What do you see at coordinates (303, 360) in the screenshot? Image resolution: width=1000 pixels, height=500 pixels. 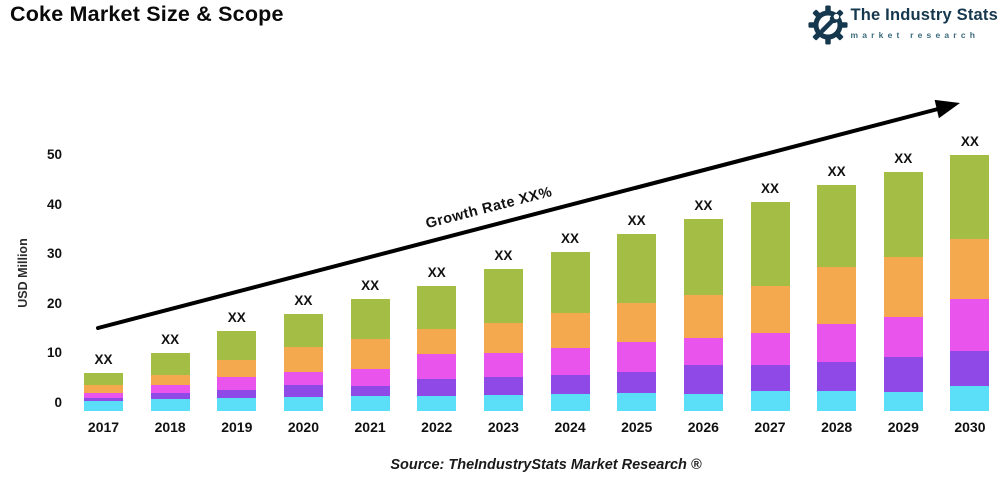 I see `bar-segment-2020-orange` at bounding box center [303, 360].